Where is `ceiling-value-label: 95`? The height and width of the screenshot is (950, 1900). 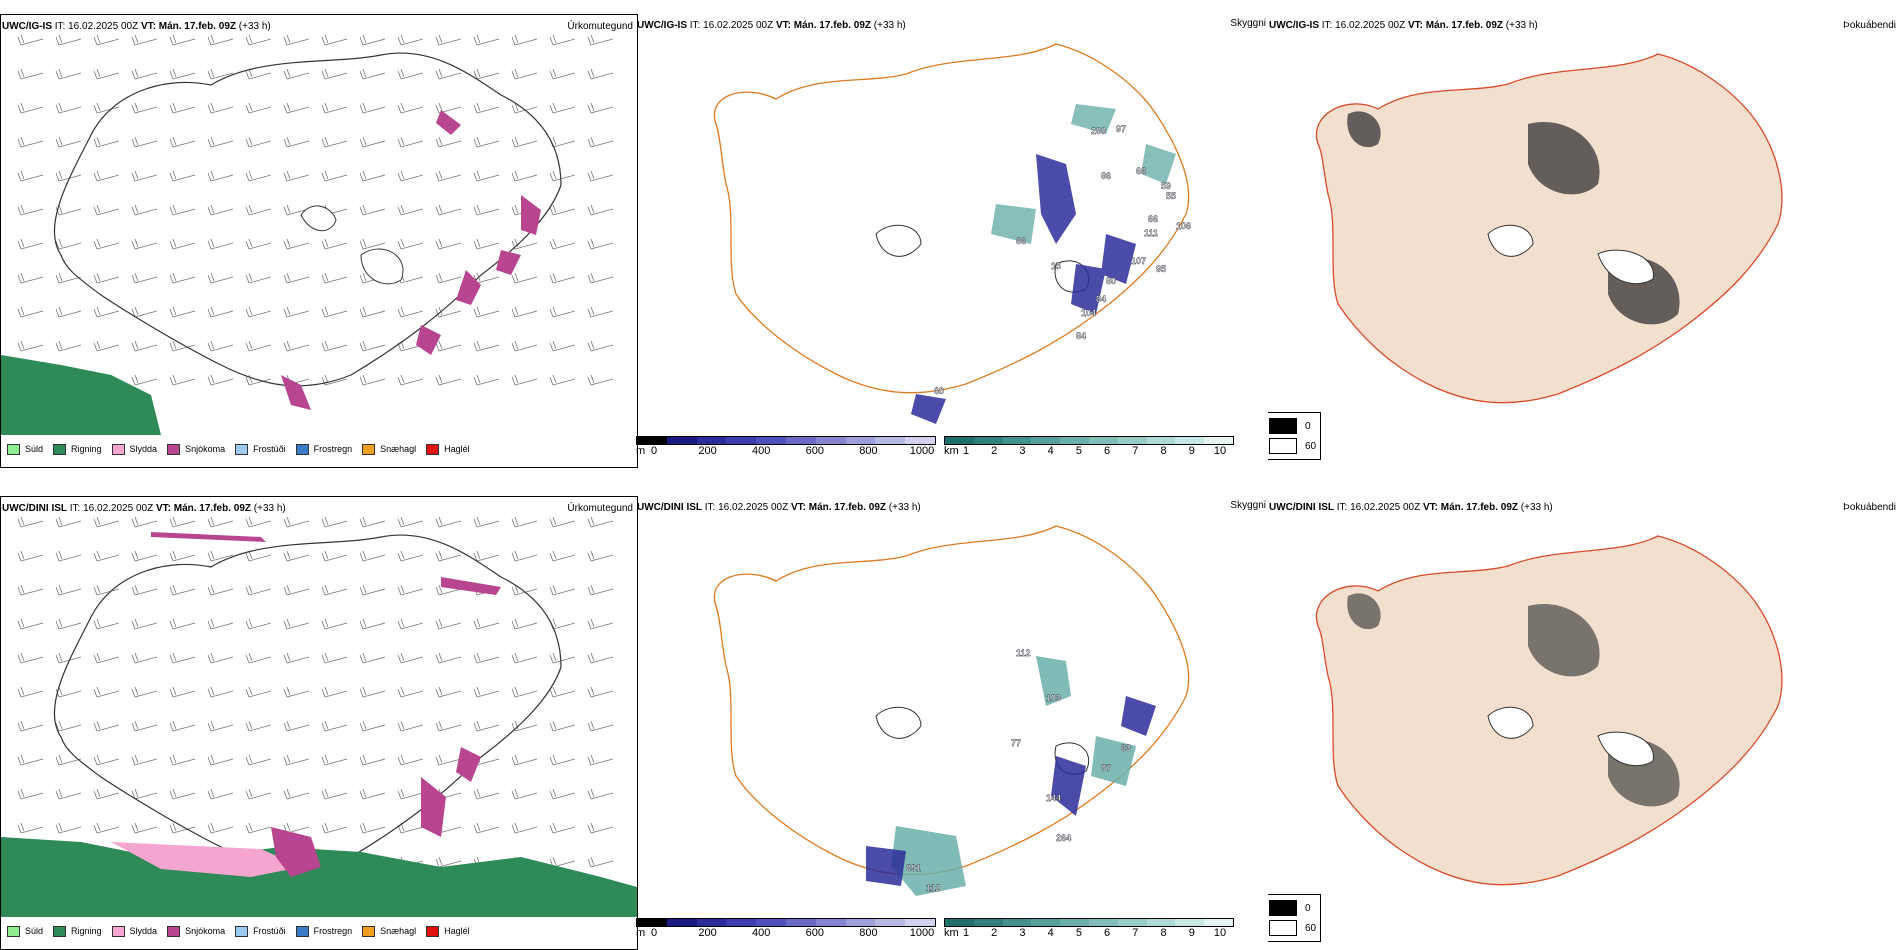
ceiling-value-label: 95 is located at coordinates (1161, 269).